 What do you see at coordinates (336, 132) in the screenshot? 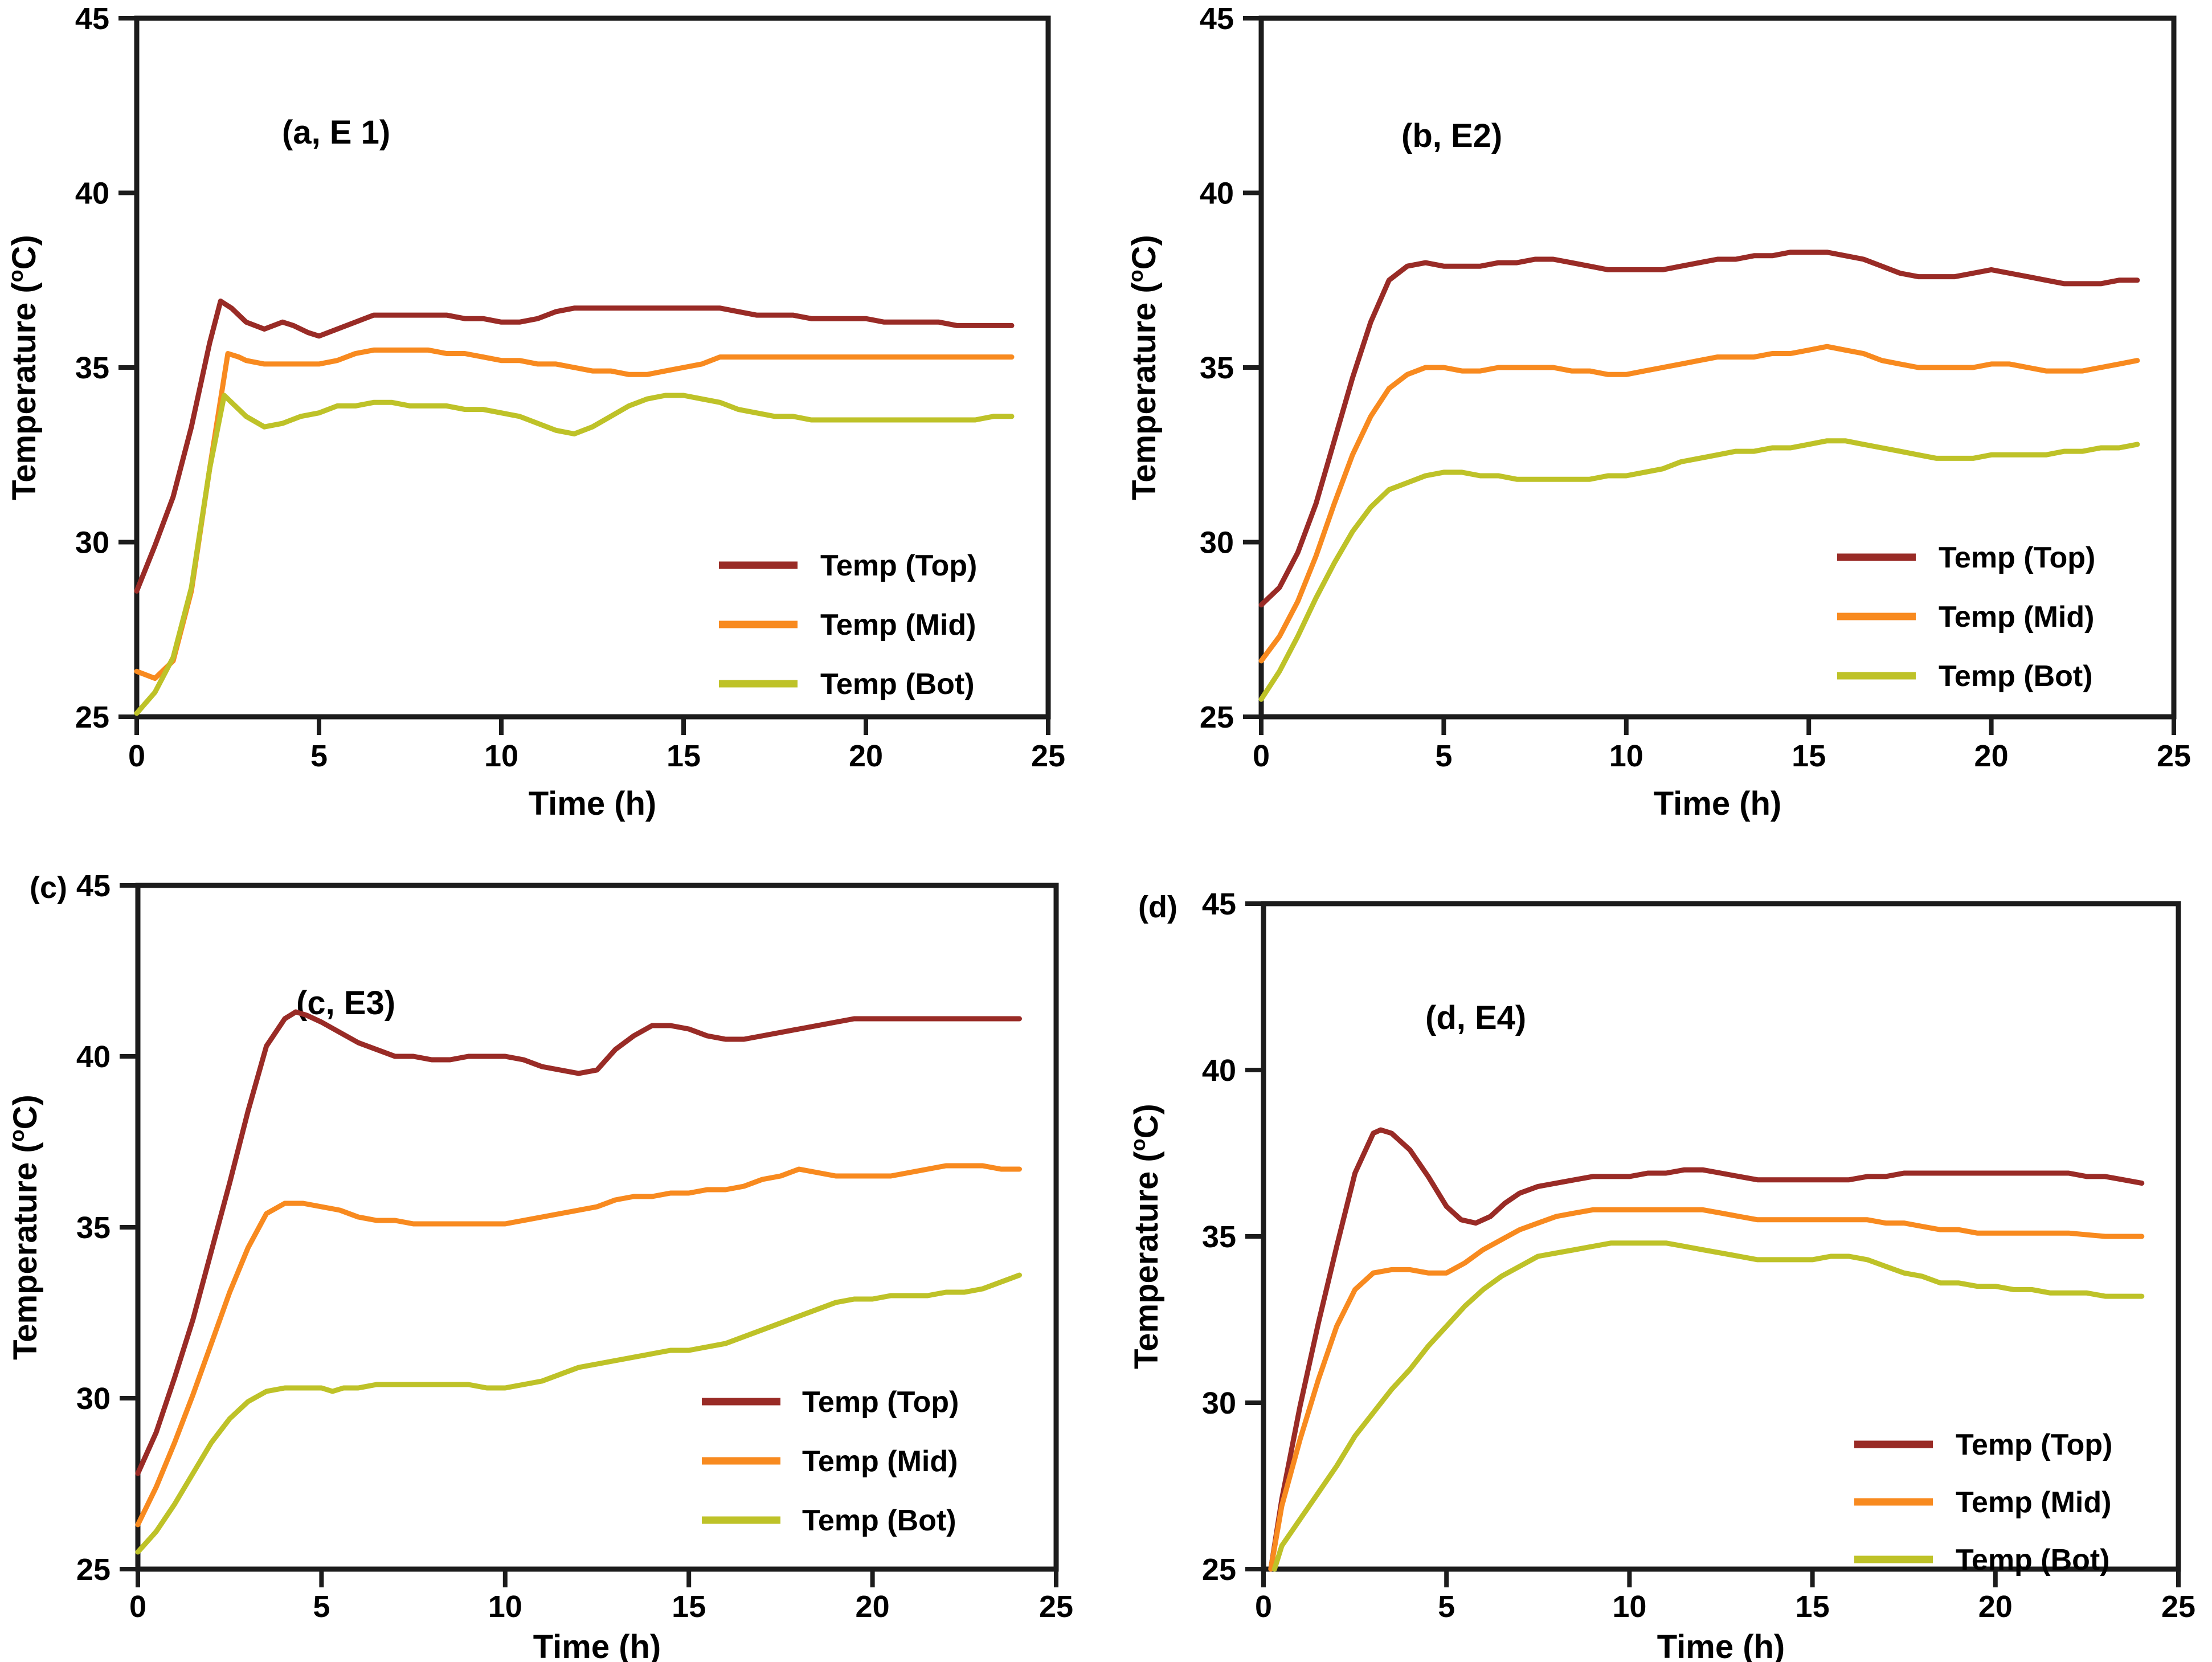
I see `panel-title: (a, E 1)` at bounding box center [336, 132].